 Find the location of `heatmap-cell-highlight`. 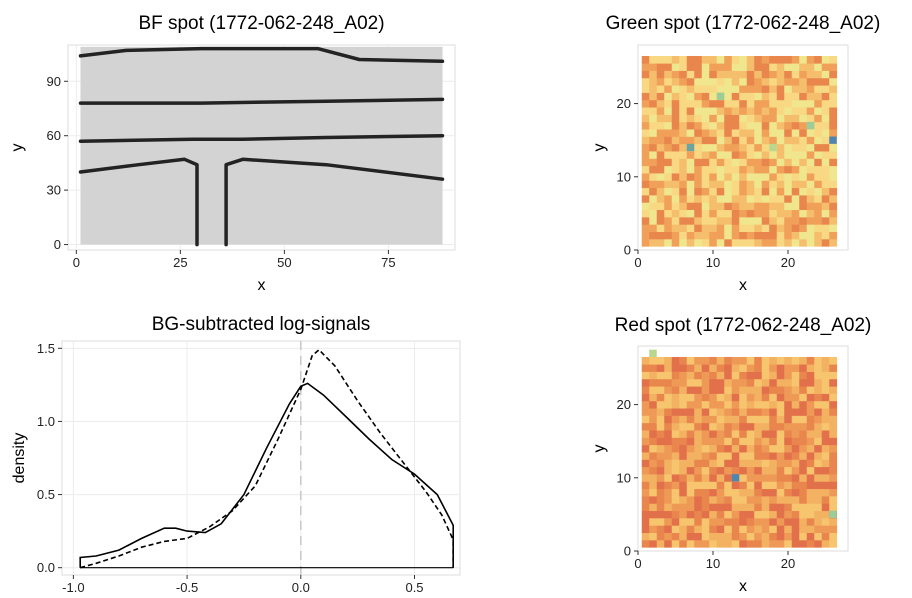

heatmap-cell-highlight is located at coordinates (720, 96).